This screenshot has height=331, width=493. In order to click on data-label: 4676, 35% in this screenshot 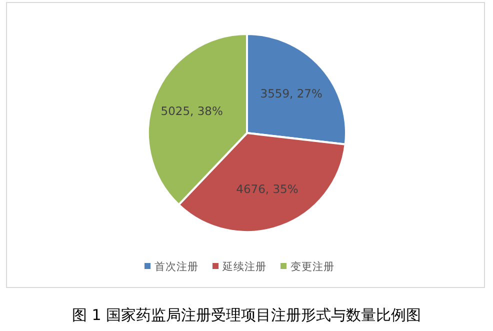, I will do `click(267, 189)`.